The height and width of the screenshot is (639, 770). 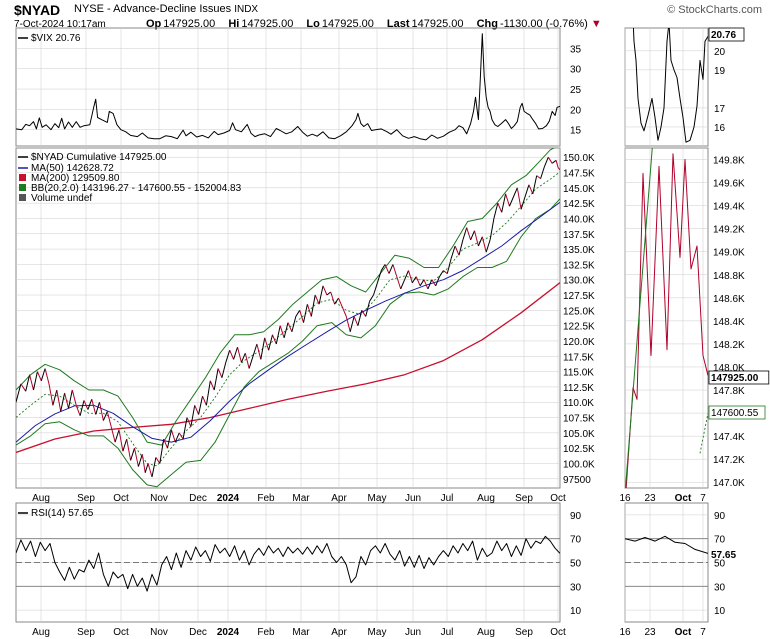 What do you see at coordinates (720, 52) in the screenshot?
I see `vix-zoom-y-tick-label: 20` at bounding box center [720, 52].